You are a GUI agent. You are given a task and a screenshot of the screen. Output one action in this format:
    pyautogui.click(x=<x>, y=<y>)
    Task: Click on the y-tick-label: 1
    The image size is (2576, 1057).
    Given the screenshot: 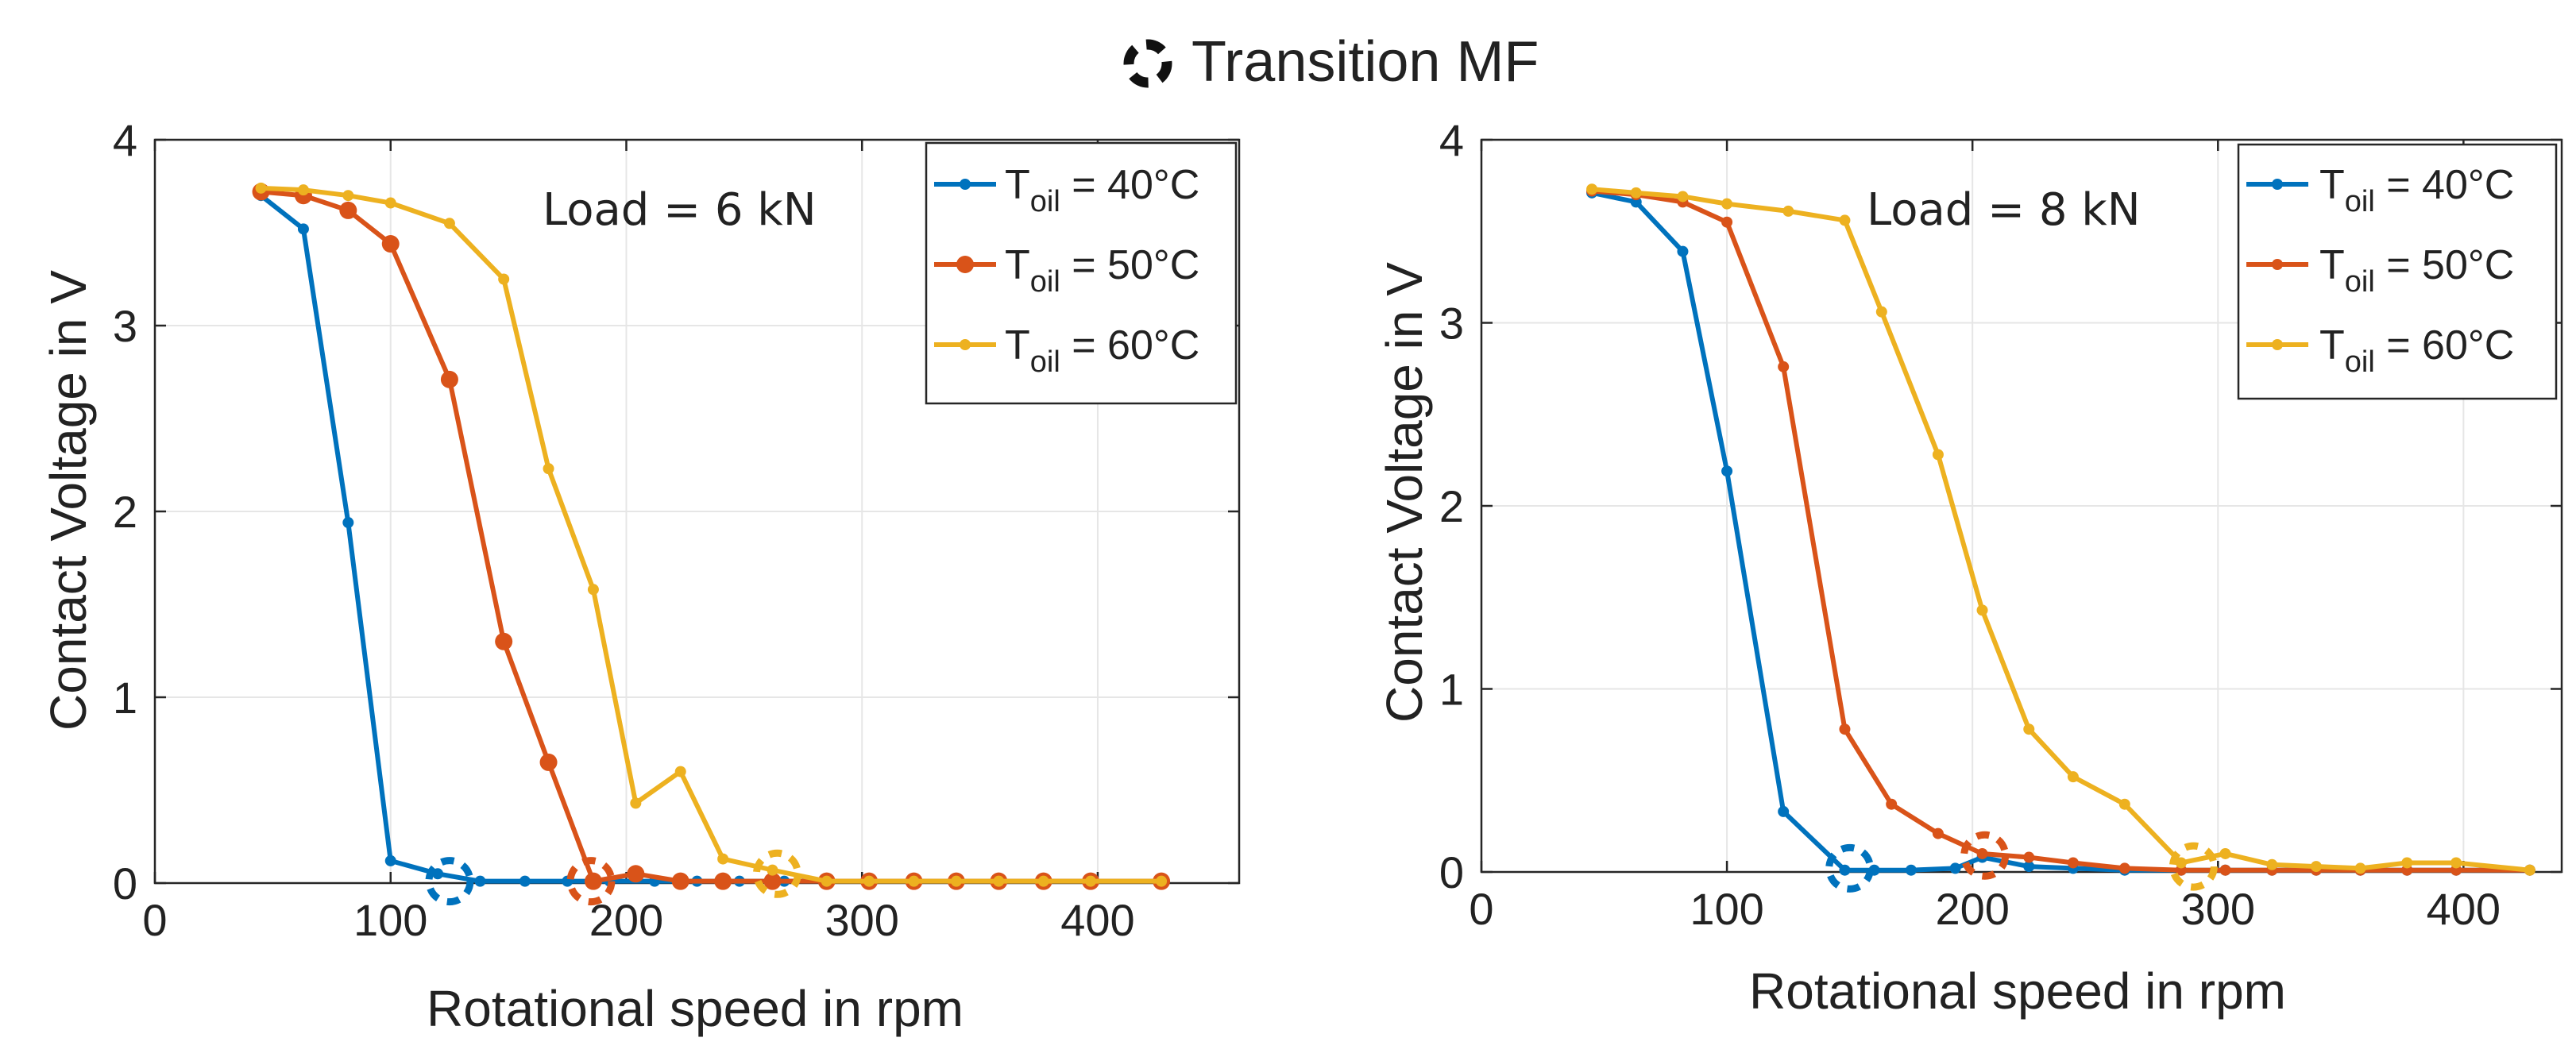 What is the action you would take?
    pyautogui.click(x=125, y=698)
    